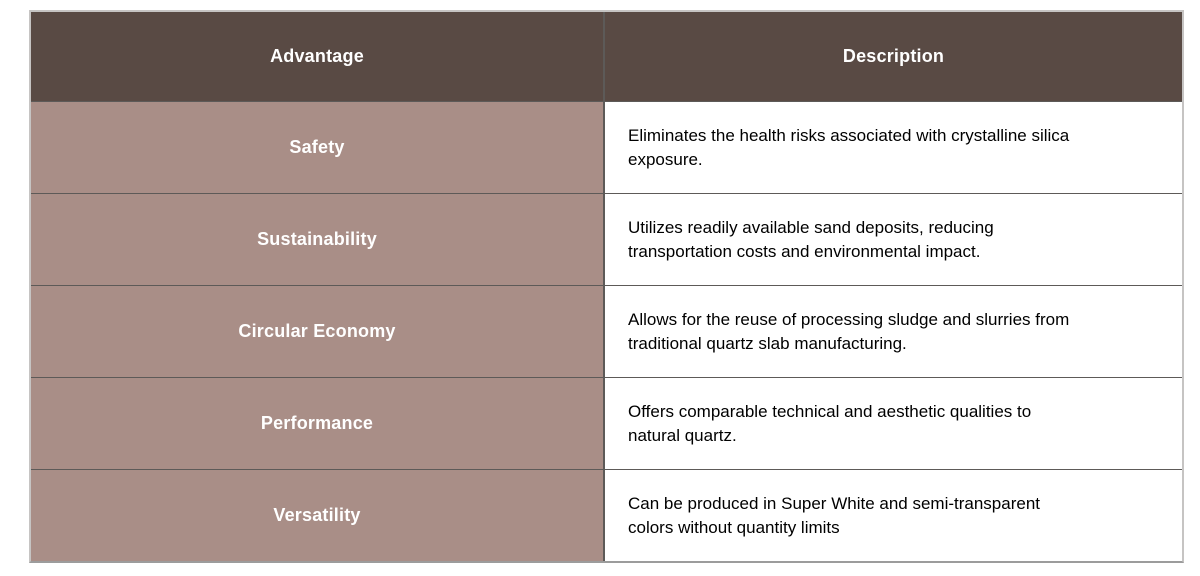 This screenshot has width=1200, height=576. I want to click on advantage-cell: Sustainability, so click(318, 239).